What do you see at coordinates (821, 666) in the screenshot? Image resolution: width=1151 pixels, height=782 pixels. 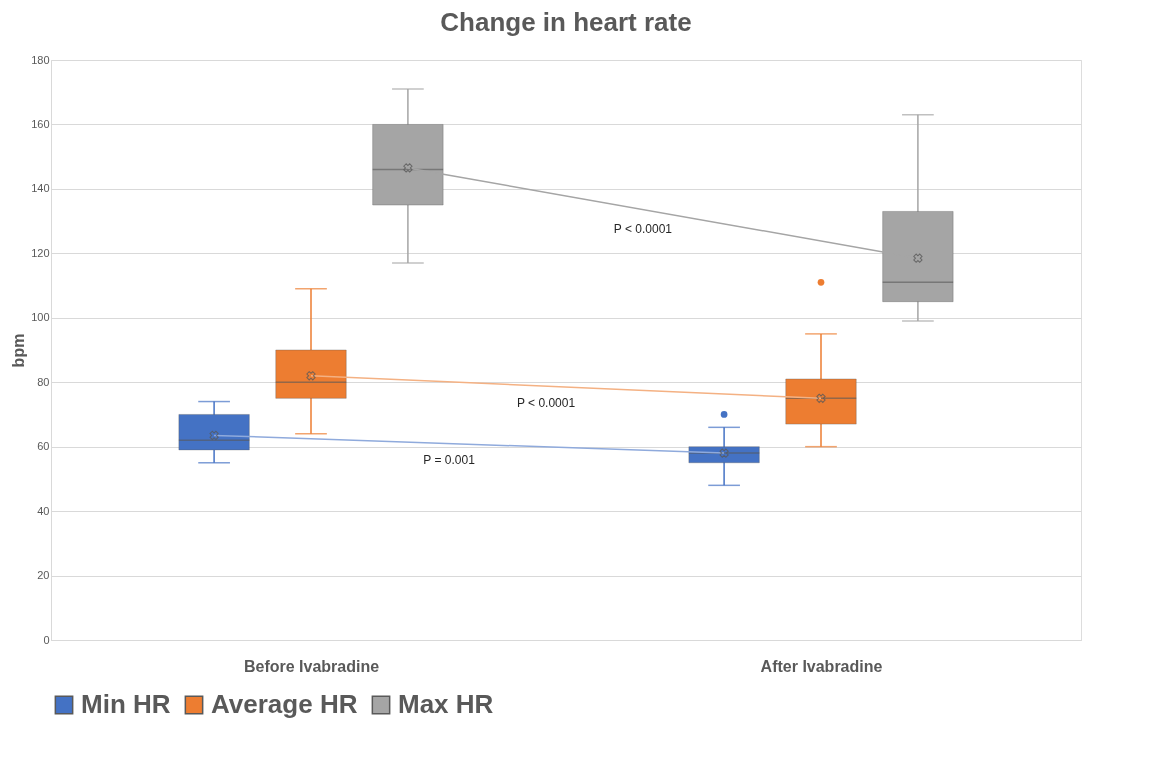 I see `x-tick-label: After Ivabradine` at bounding box center [821, 666].